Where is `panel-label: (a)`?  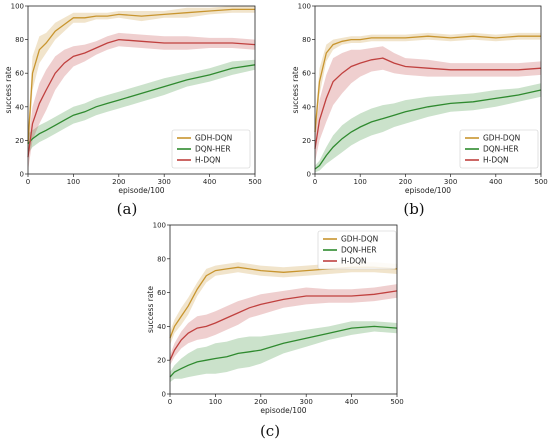
panel-label: (a) is located at coordinates (127, 209).